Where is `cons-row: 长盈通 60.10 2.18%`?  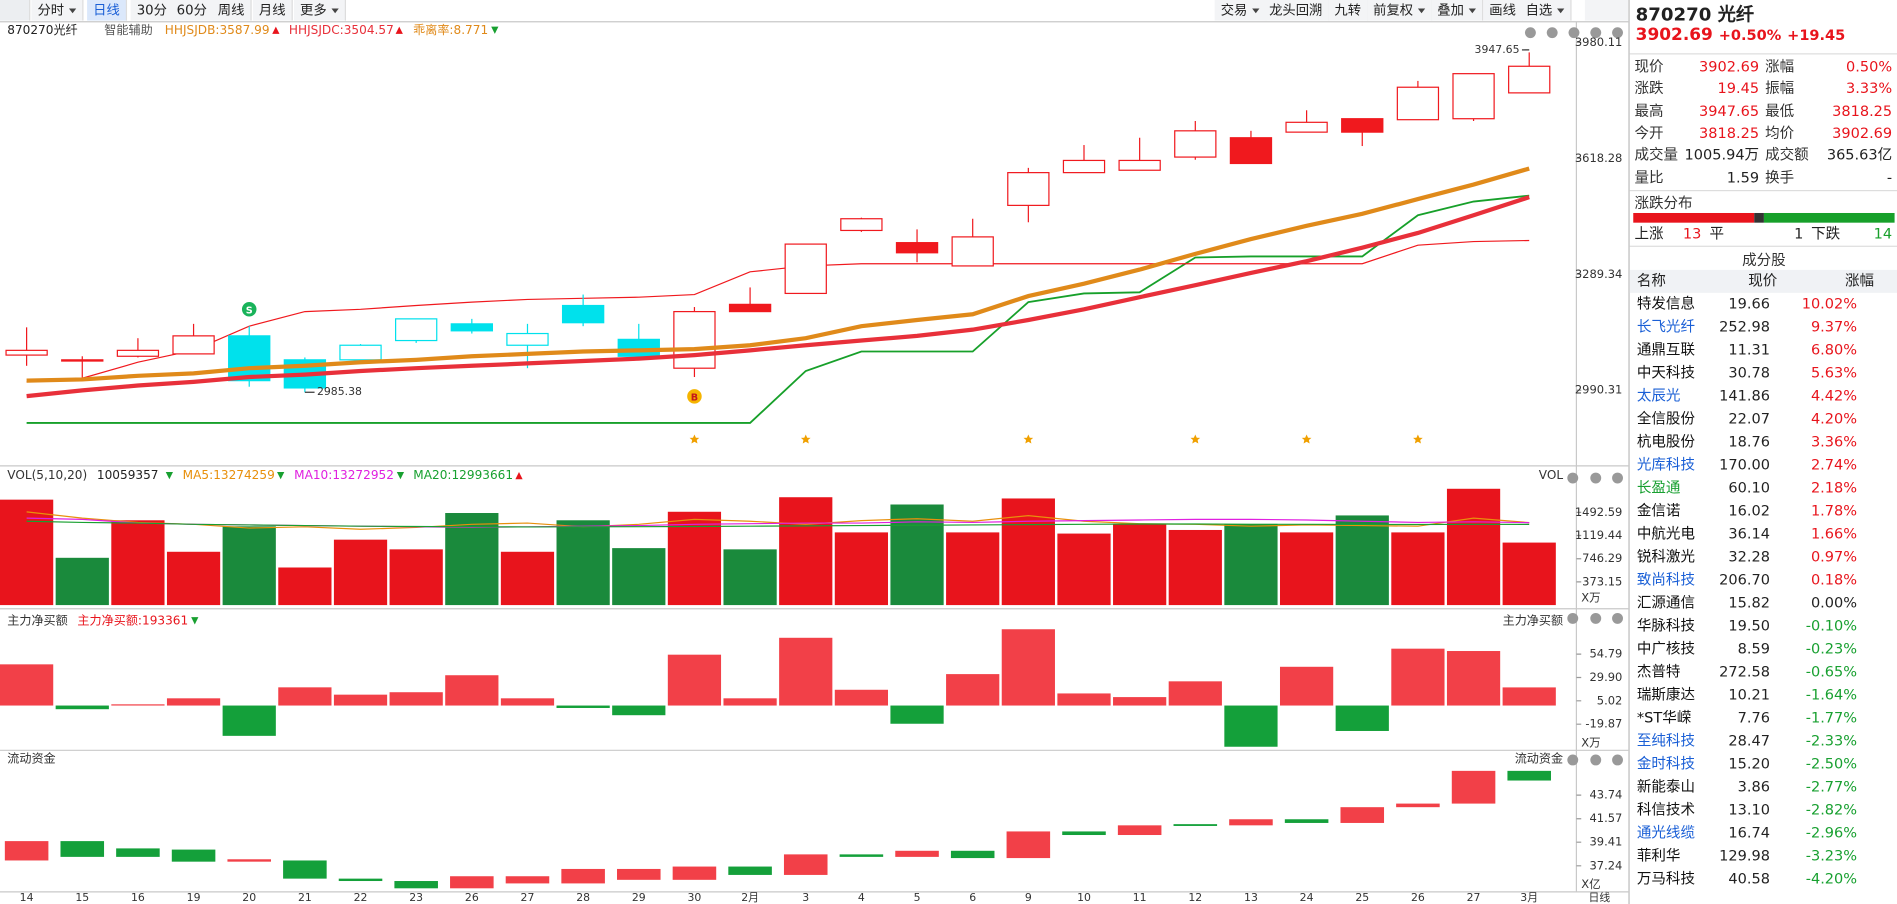
cons-row: 长盈通 60.10 2.18% is located at coordinates (1763, 488).